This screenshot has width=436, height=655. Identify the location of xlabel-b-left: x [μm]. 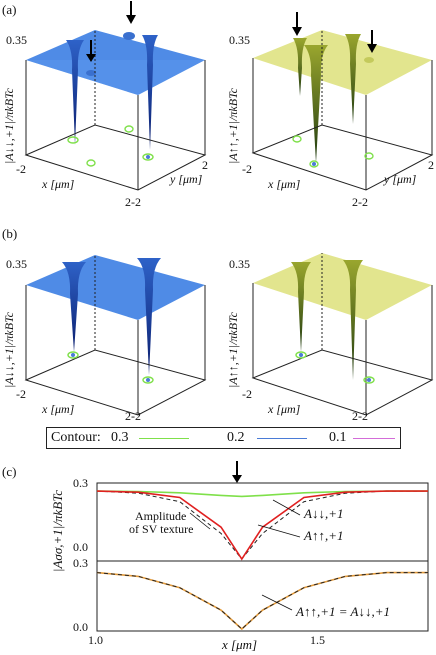
(58, 409).